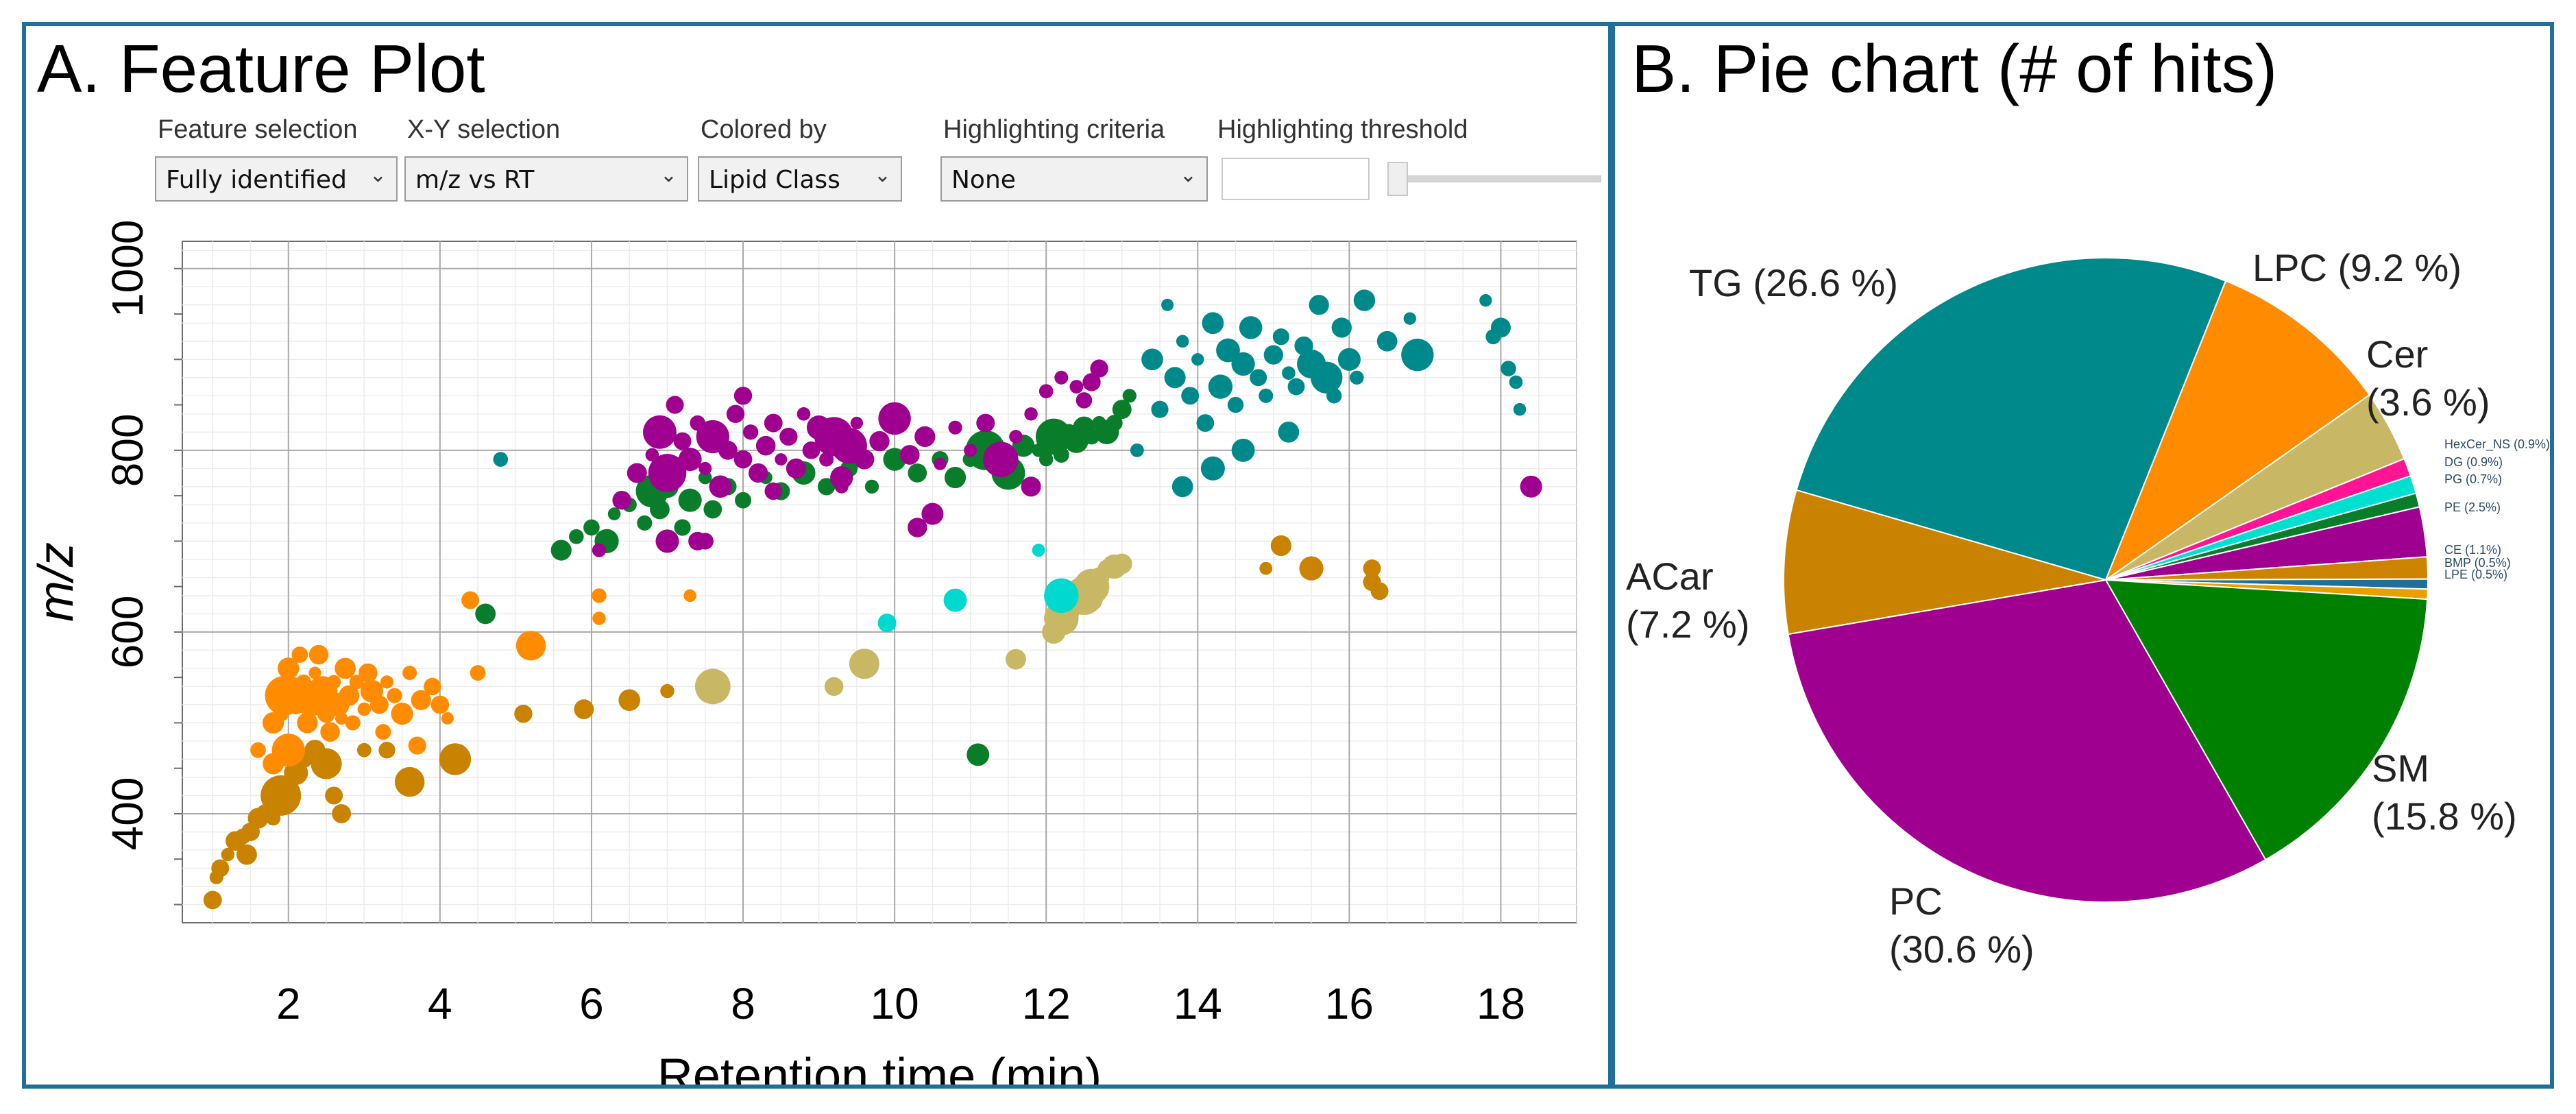 Image resolution: width=2576 pixels, height=1114 pixels. I want to click on series-dg, so click(978, 588).